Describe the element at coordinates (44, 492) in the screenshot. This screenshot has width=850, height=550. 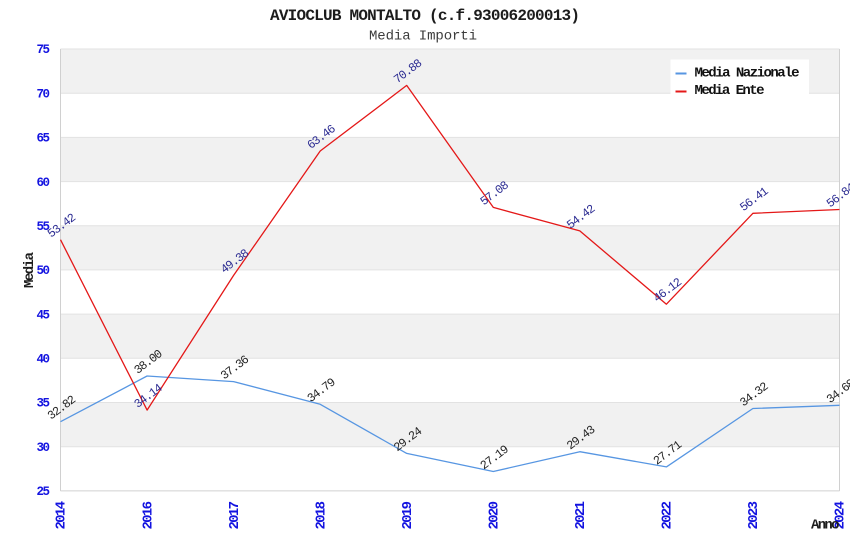
I see `svg-text: 25` at that location.